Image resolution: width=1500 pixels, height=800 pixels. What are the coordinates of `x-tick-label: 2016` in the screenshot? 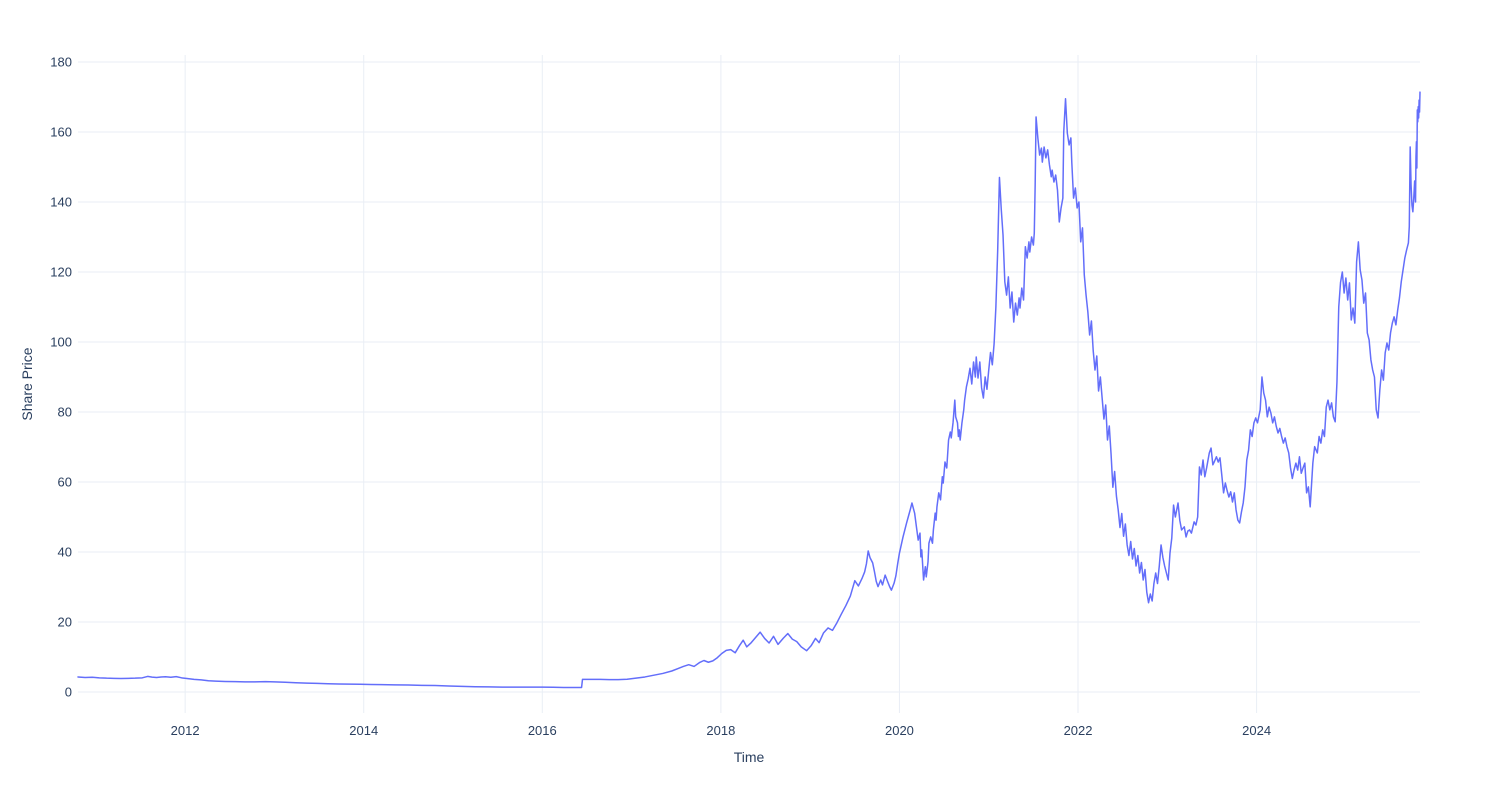 It's located at (542, 730).